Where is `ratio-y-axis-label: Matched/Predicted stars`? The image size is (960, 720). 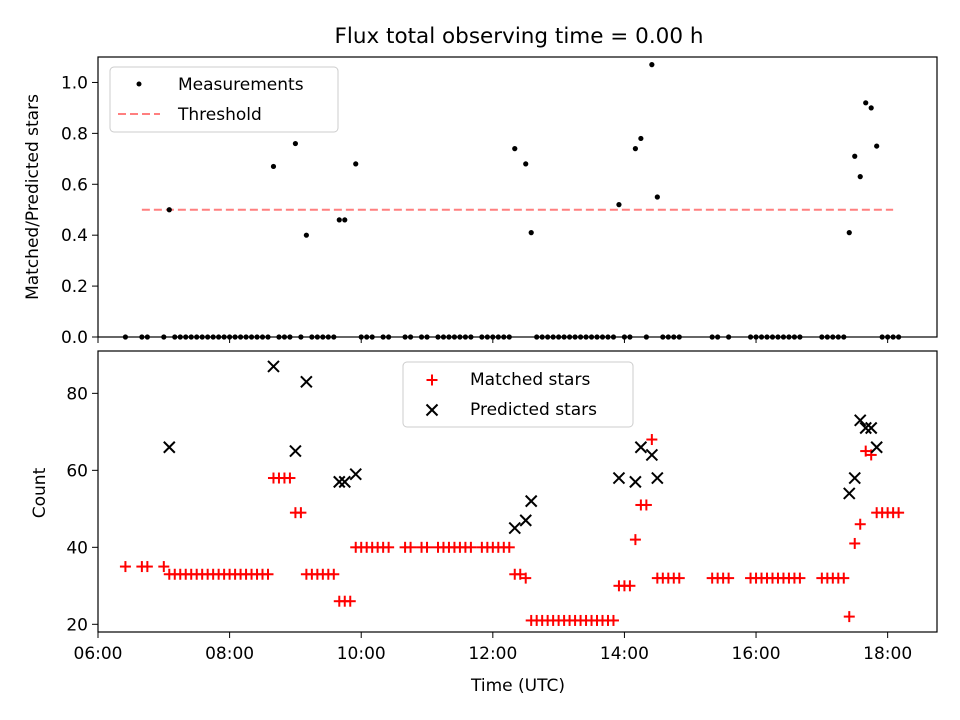 ratio-y-axis-label: Matched/Predicted stars is located at coordinates (33, 197).